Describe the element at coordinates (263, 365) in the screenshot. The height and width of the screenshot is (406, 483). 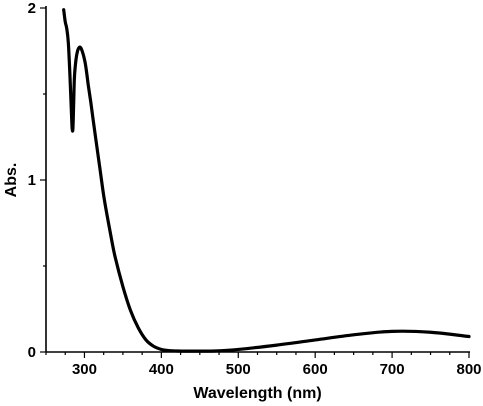
I see `x-ticks: 300 400 500 600 700 800` at that location.